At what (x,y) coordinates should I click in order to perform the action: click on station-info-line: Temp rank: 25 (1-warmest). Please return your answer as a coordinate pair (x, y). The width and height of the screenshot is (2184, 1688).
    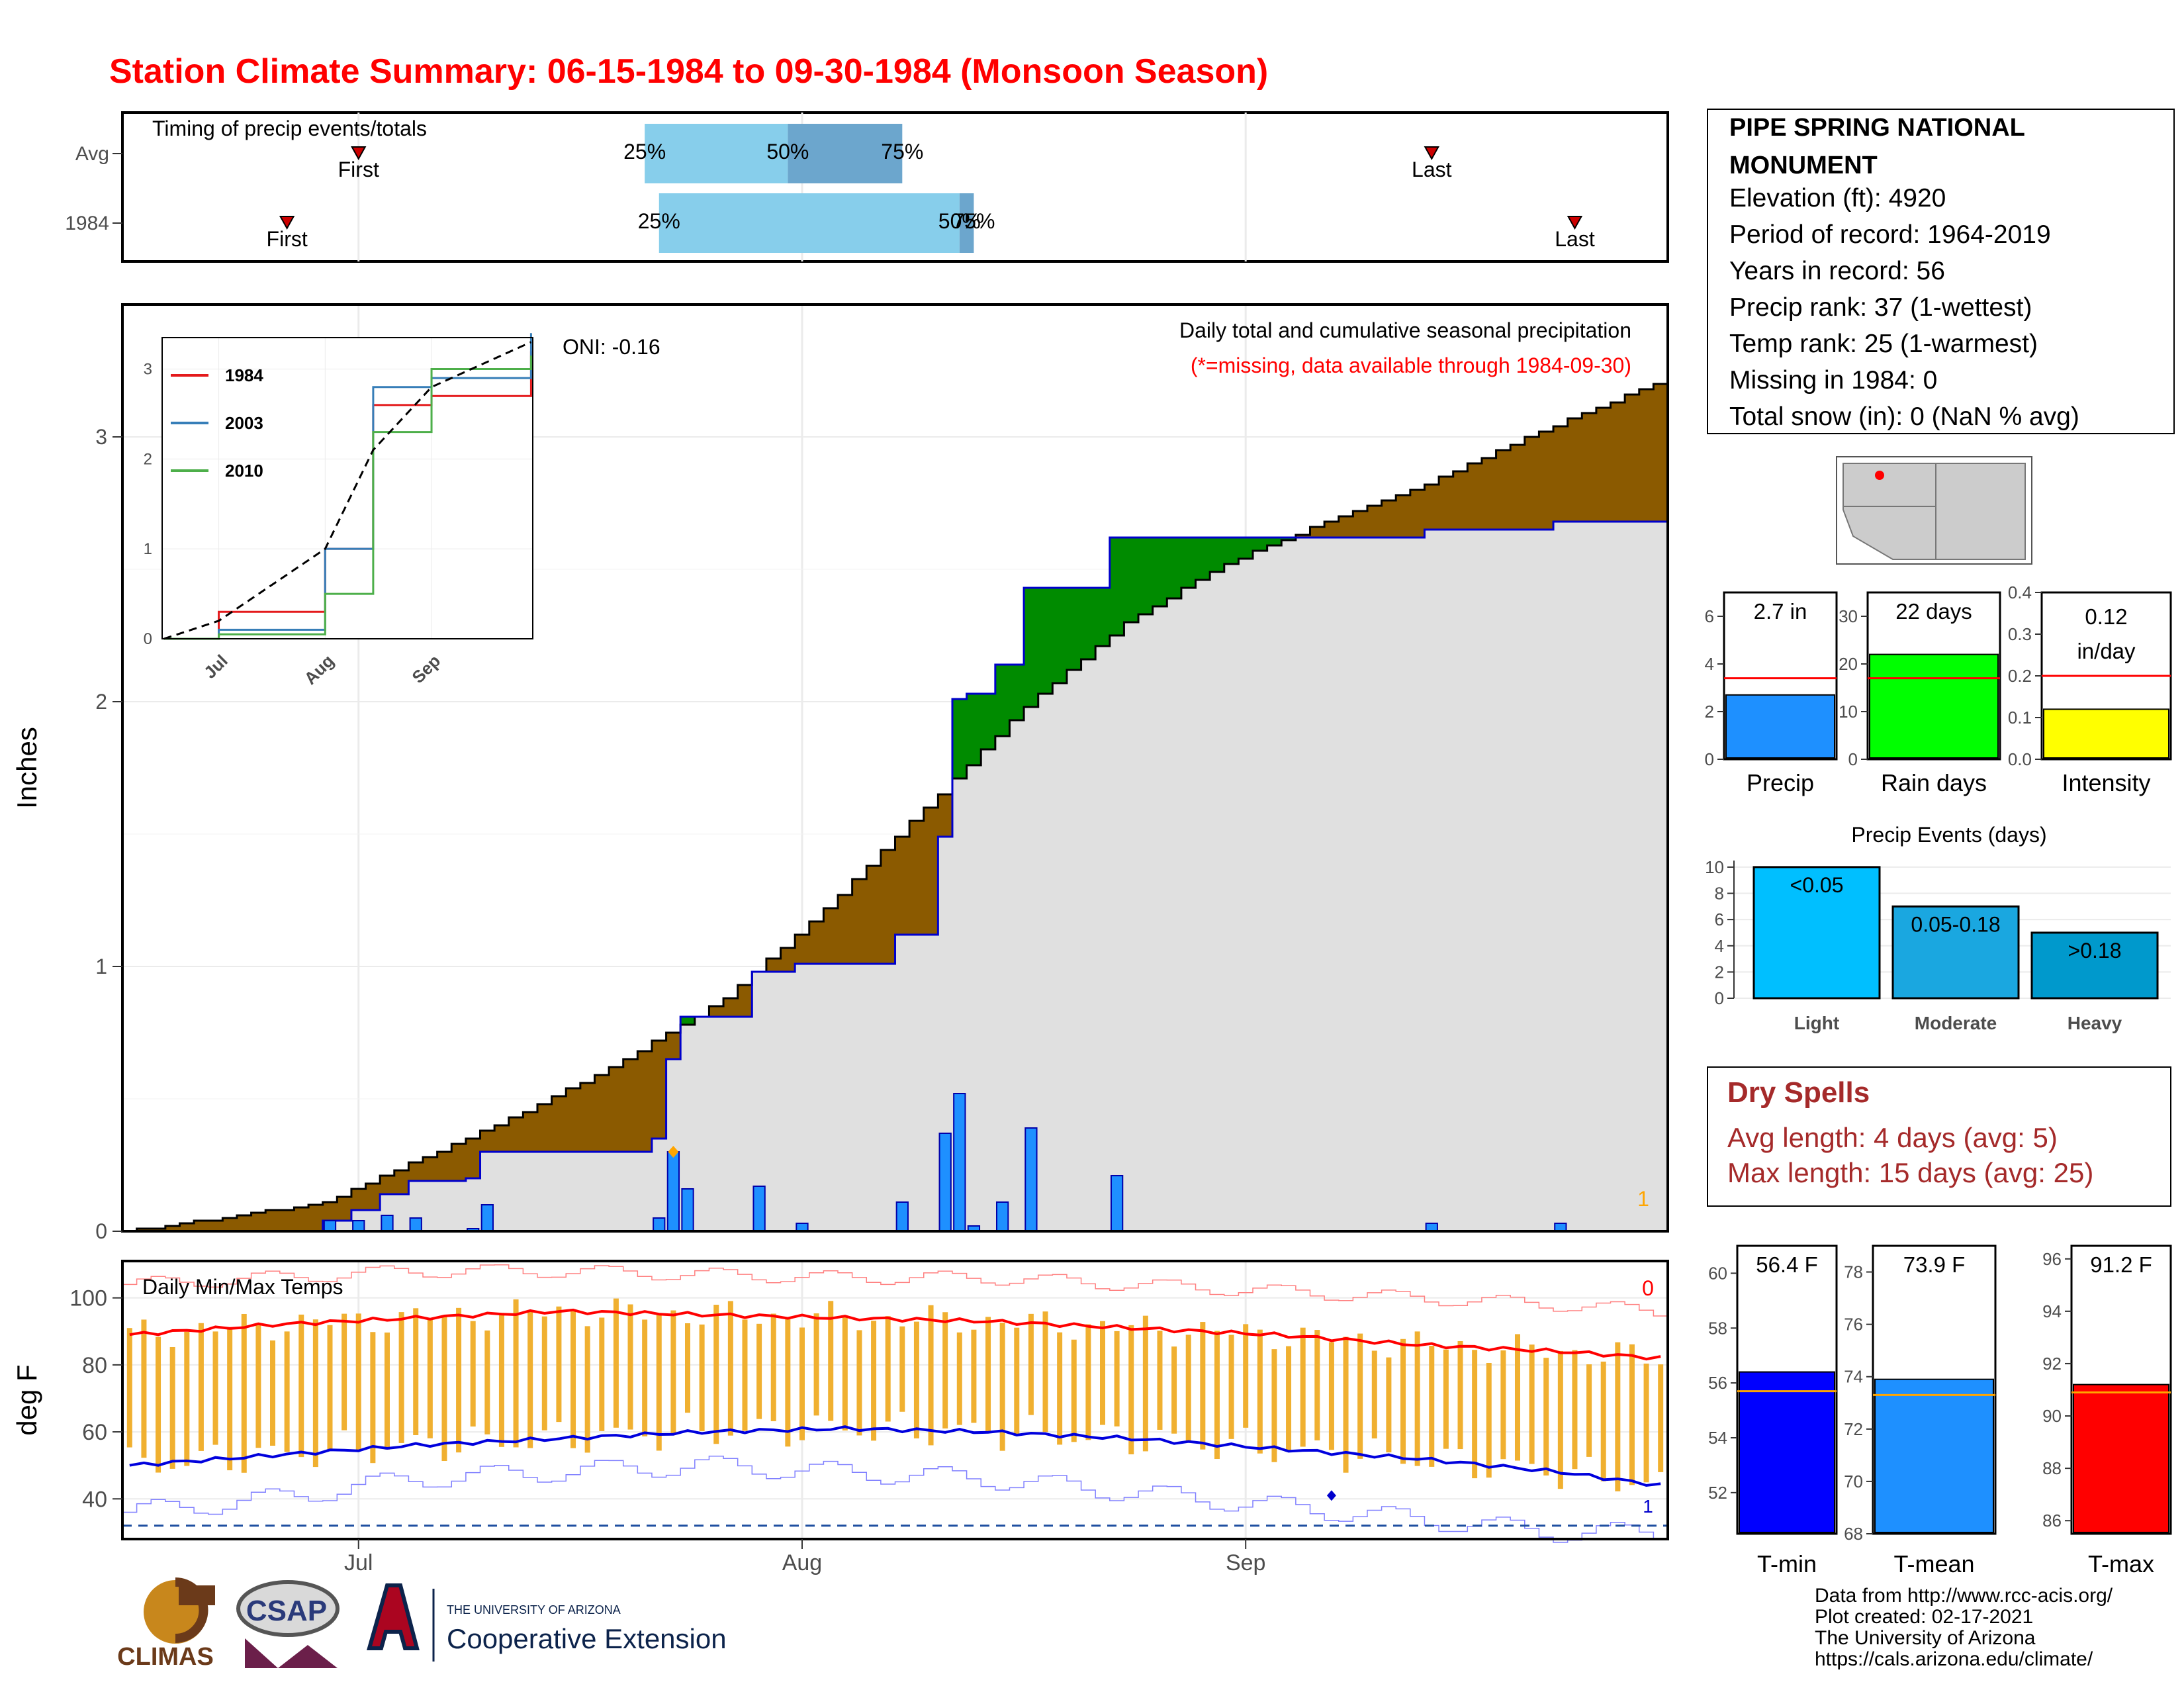
    Looking at the image, I should click on (1883, 344).